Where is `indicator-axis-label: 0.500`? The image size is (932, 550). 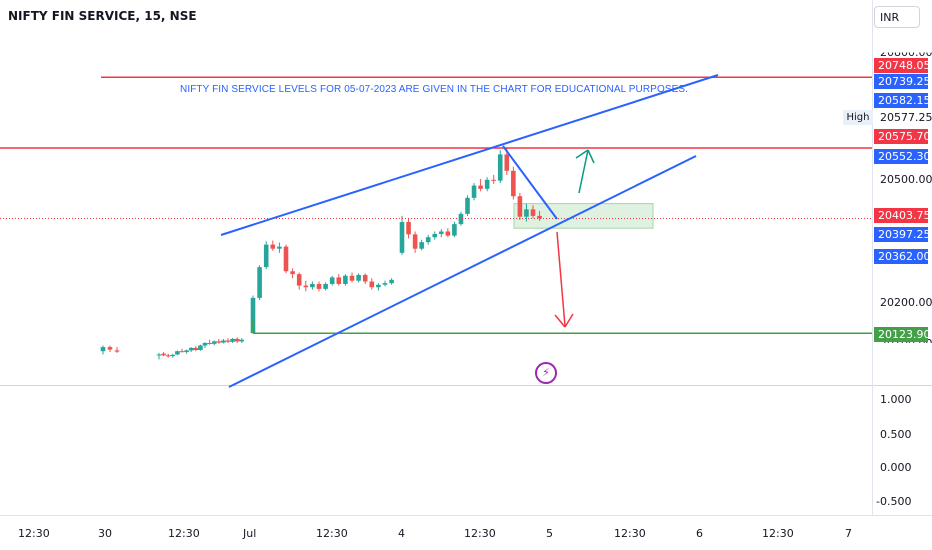 indicator-axis-label: 0.500 is located at coordinates (896, 434).